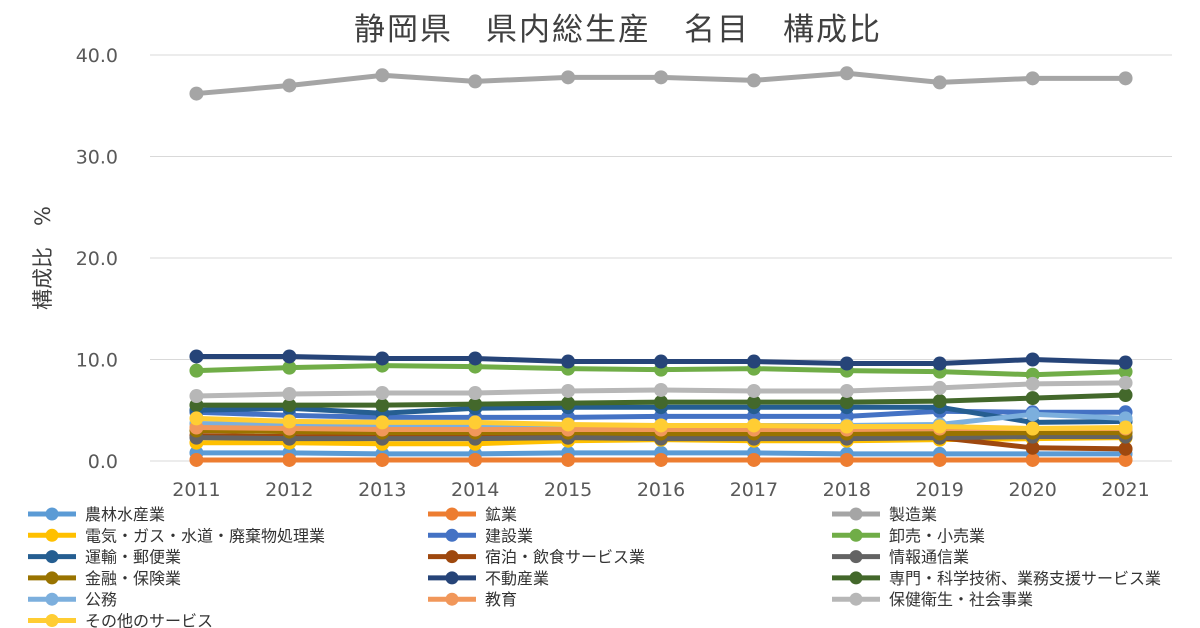 Image resolution: width=1200 pixels, height=628 pixels. Describe the element at coordinates (205, 535) in the screenshot. I see `legend-label: 電気・ガス・水道・廃棄物処理業` at that location.